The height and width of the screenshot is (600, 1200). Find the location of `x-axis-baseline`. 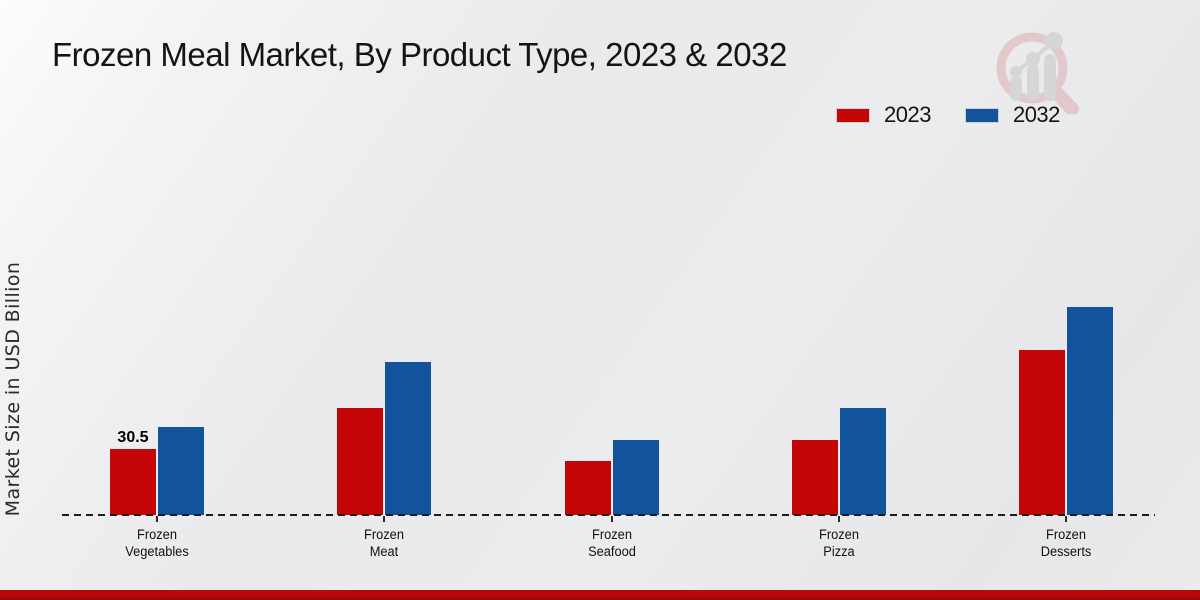

x-axis-baseline is located at coordinates (608, 515).